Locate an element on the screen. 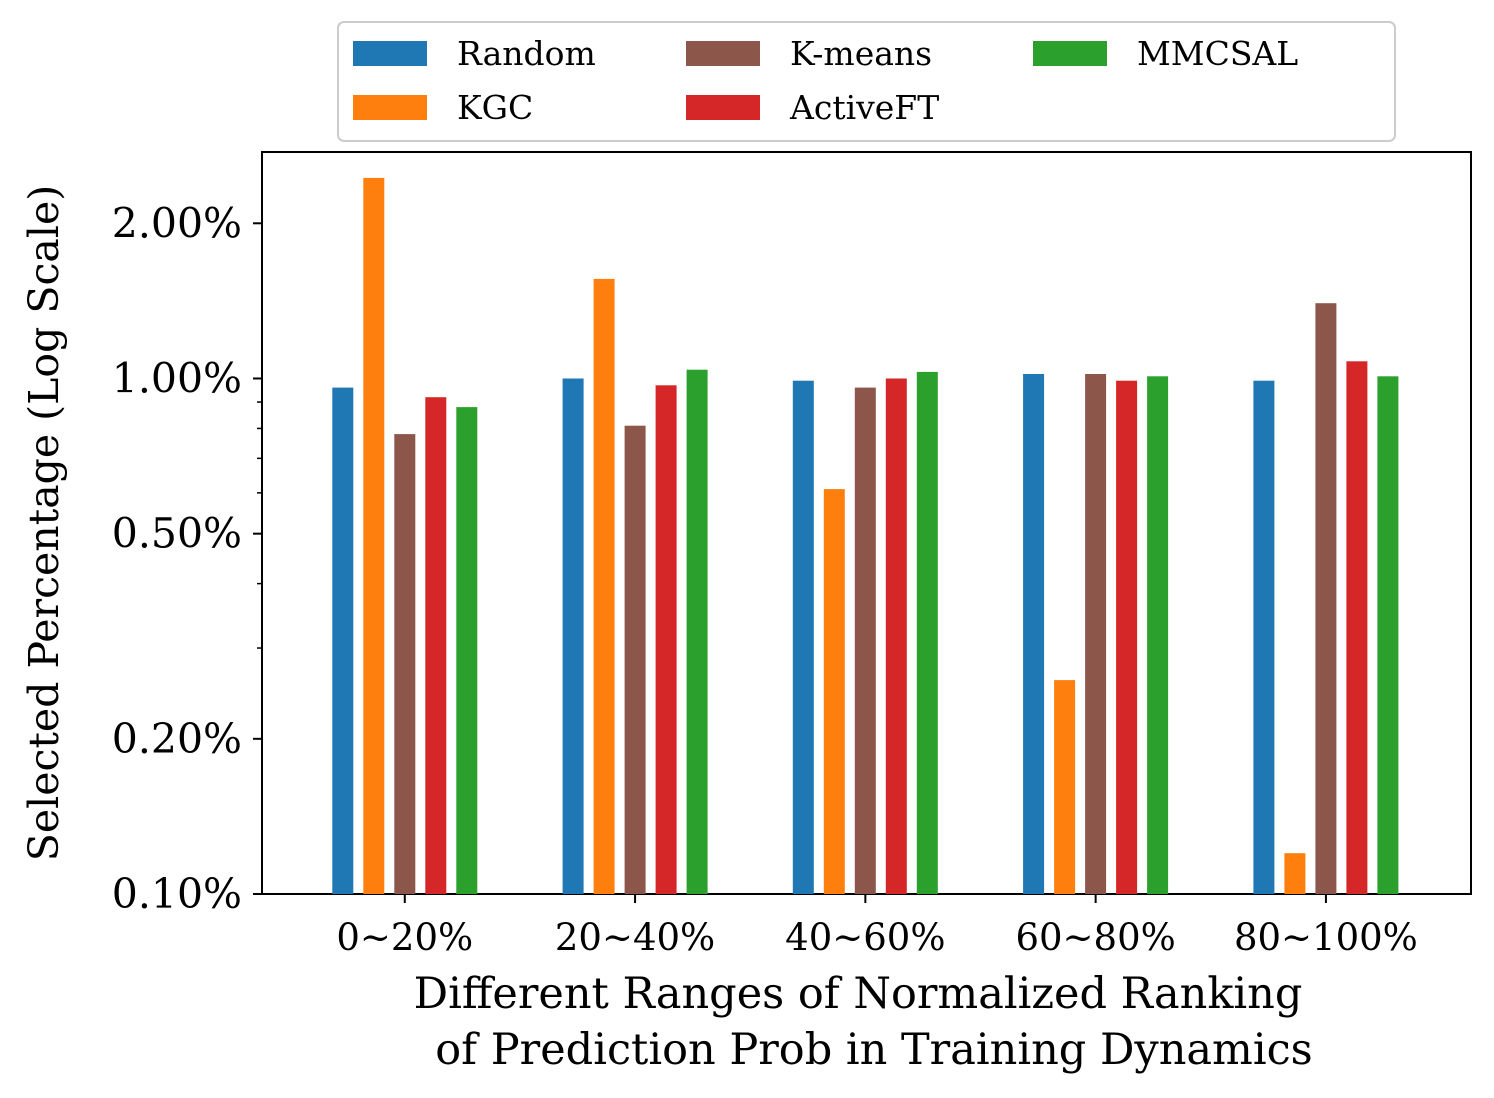 The height and width of the screenshot is (1098, 1494). y-axis: 0.10% 0.20% 0.50% 1.00% 2.00% is located at coordinates (187, 558).